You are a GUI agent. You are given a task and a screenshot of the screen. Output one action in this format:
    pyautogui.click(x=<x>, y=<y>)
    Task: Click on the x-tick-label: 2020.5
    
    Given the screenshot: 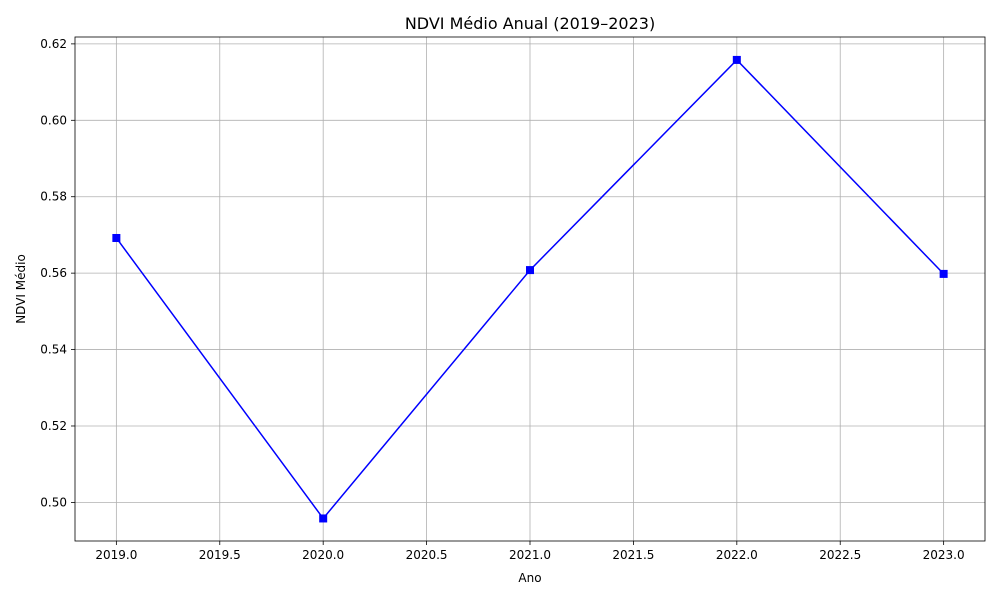 What is the action you would take?
    pyautogui.click(x=427, y=555)
    